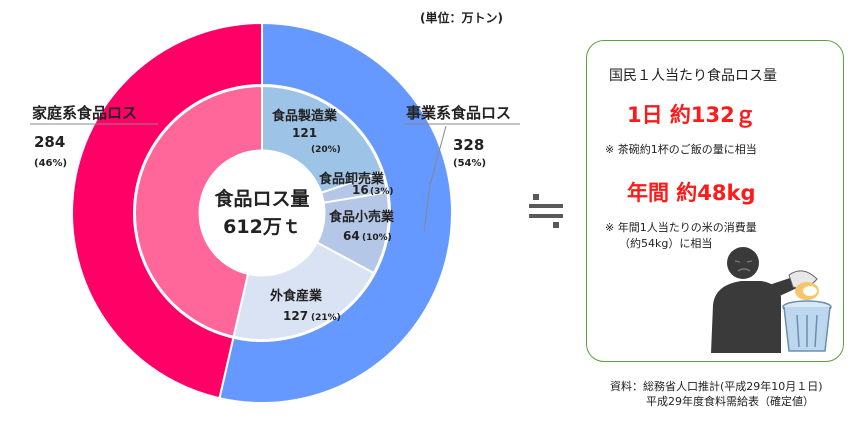 Image resolution: width=860 pixels, height=429 pixels. What do you see at coordinates (435, 179) in the screenshot?
I see `business-pointer-line` at bounding box center [435, 179].